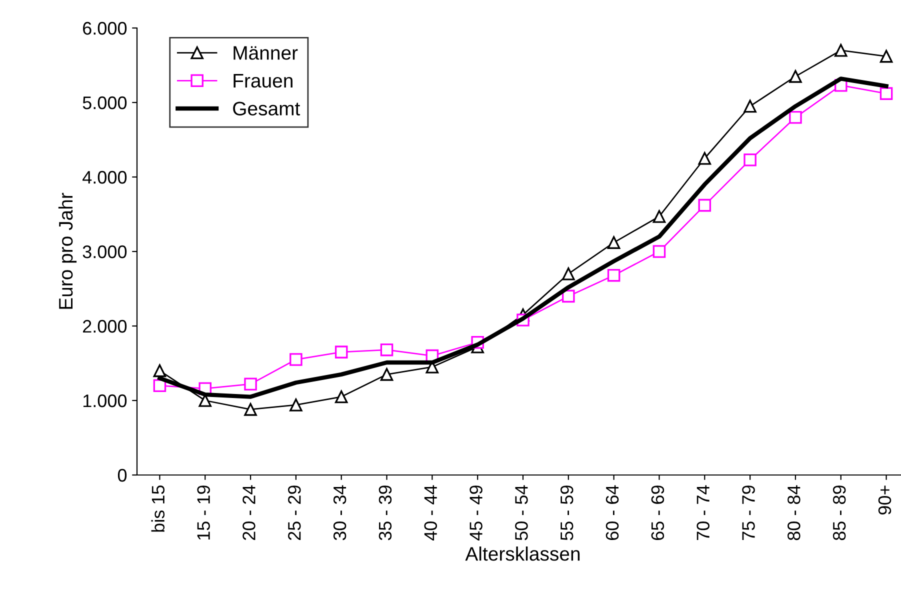 The image size is (901, 612). What do you see at coordinates (339, 512) in the screenshot?
I see `x-tick-label: 30 - 34` at bounding box center [339, 512].